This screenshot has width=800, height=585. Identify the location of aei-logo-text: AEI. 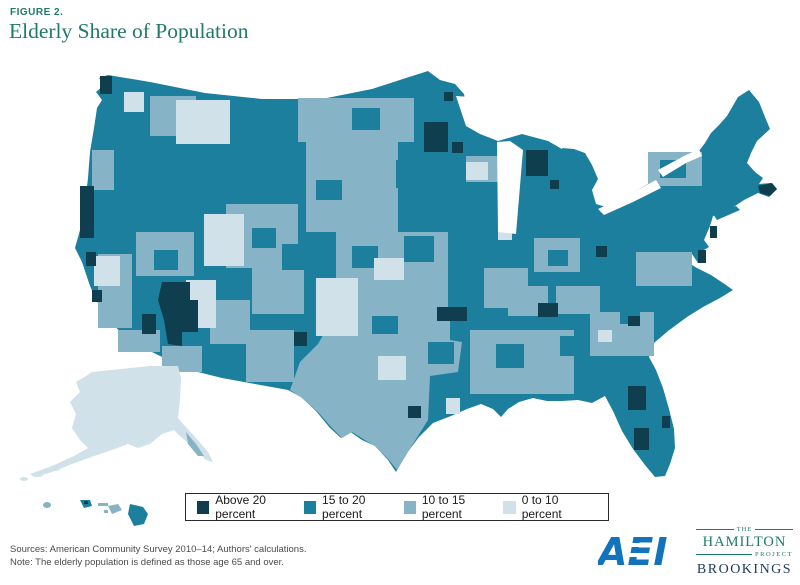
(633, 552).